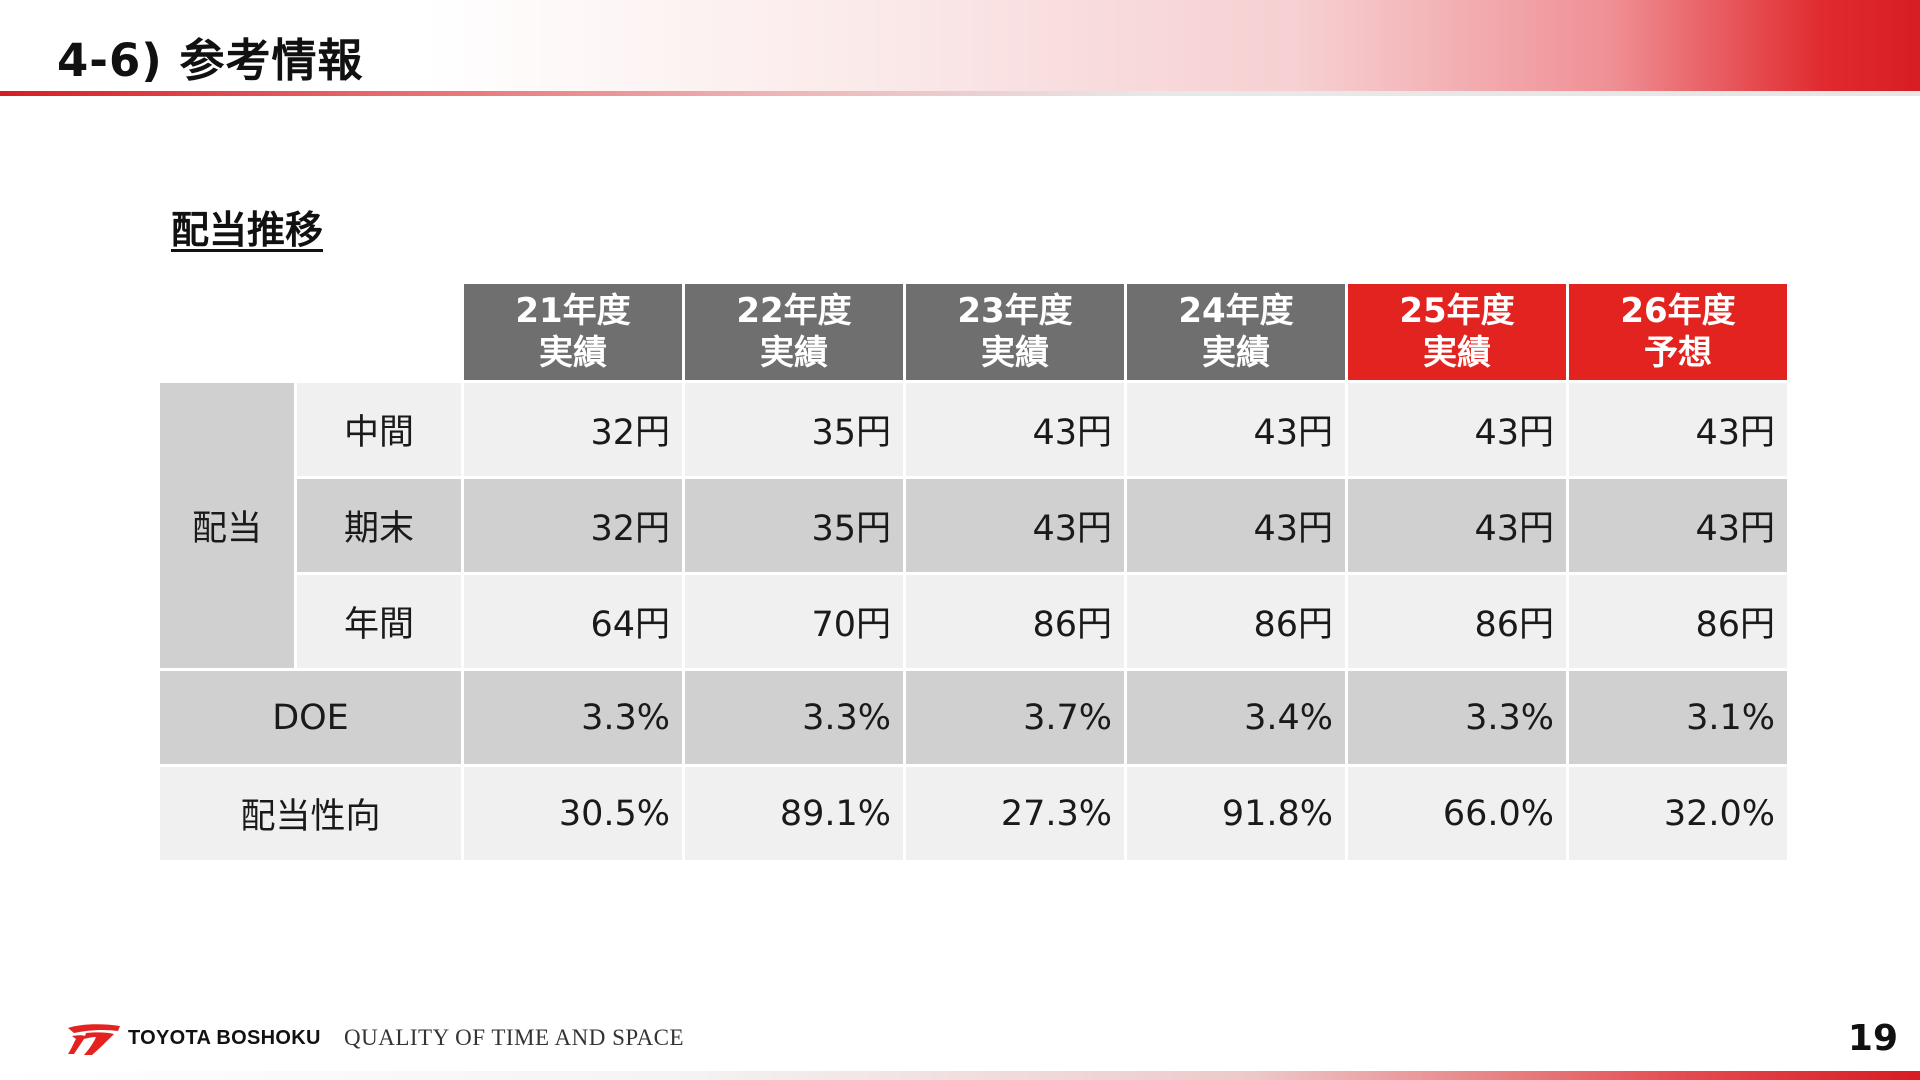  What do you see at coordinates (1015, 717) in the screenshot?
I see `table-cell: 3.7%` at bounding box center [1015, 717].